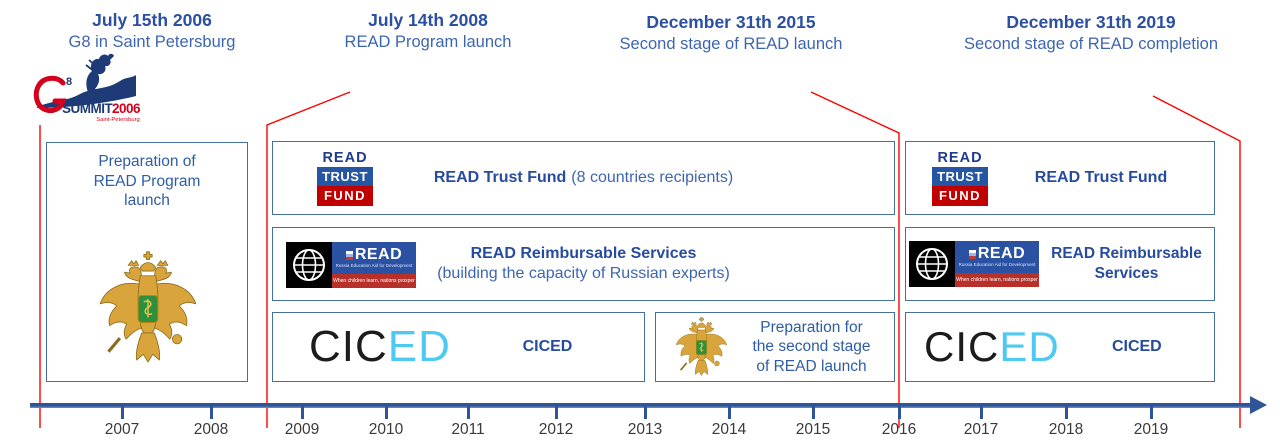 This screenshot has width=1280, height=447. I want to click on box-note: (8 countries recipients), so click(652, 177).